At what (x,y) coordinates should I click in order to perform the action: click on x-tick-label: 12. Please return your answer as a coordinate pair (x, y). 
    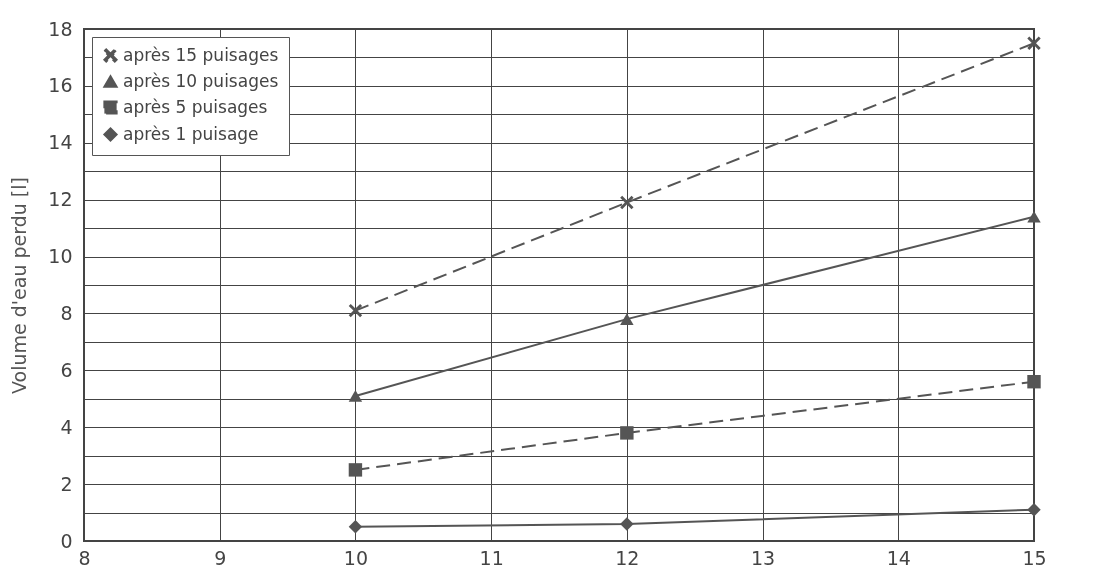
    Looking at the image, I should click on (627, 557).